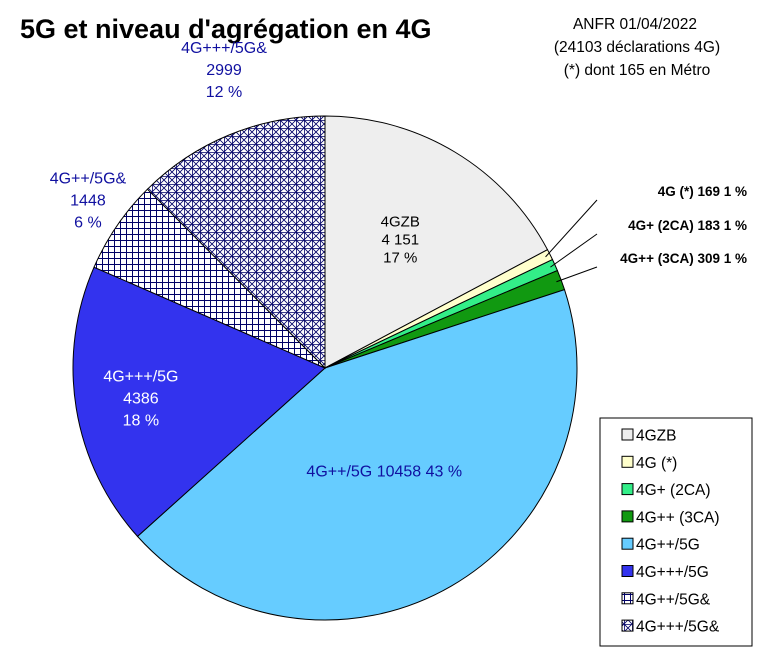 Image resolution: width=766 pixels, height=653 pixels. Describe the element at coordinates (627, 461) in the screenshot. I see `legend-swatch-4g` at that location.